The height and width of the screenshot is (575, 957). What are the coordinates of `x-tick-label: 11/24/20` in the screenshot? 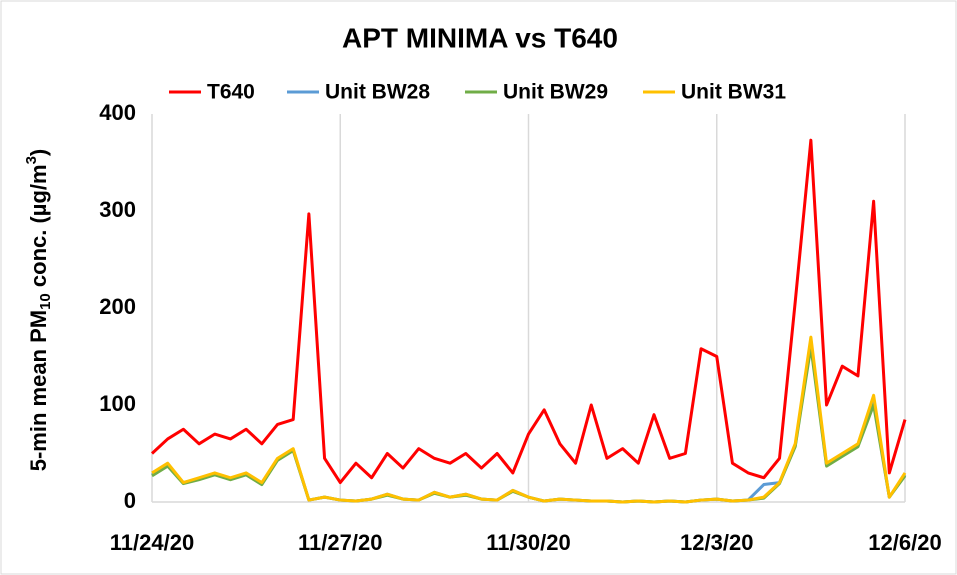 It's located at (152, 542).